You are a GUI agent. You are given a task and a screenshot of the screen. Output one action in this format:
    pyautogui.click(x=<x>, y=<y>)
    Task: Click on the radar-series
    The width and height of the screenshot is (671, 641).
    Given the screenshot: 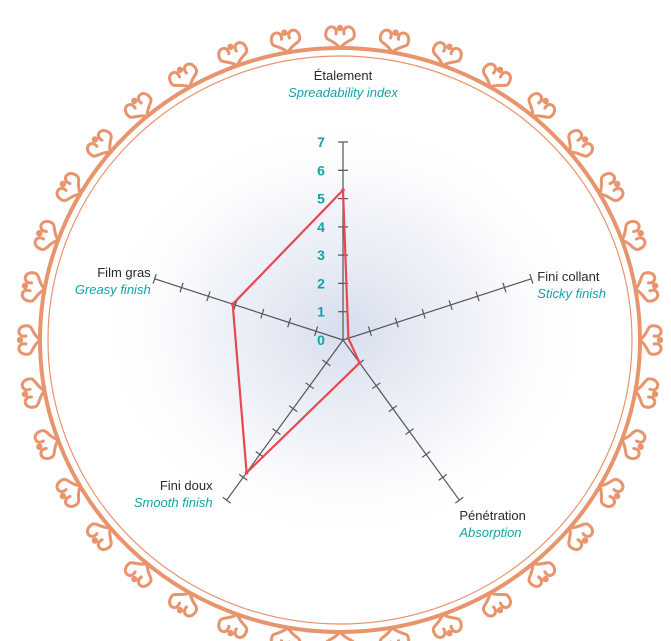 What is the action you would take?
    pyautogui.click(x=296, y=331)
    